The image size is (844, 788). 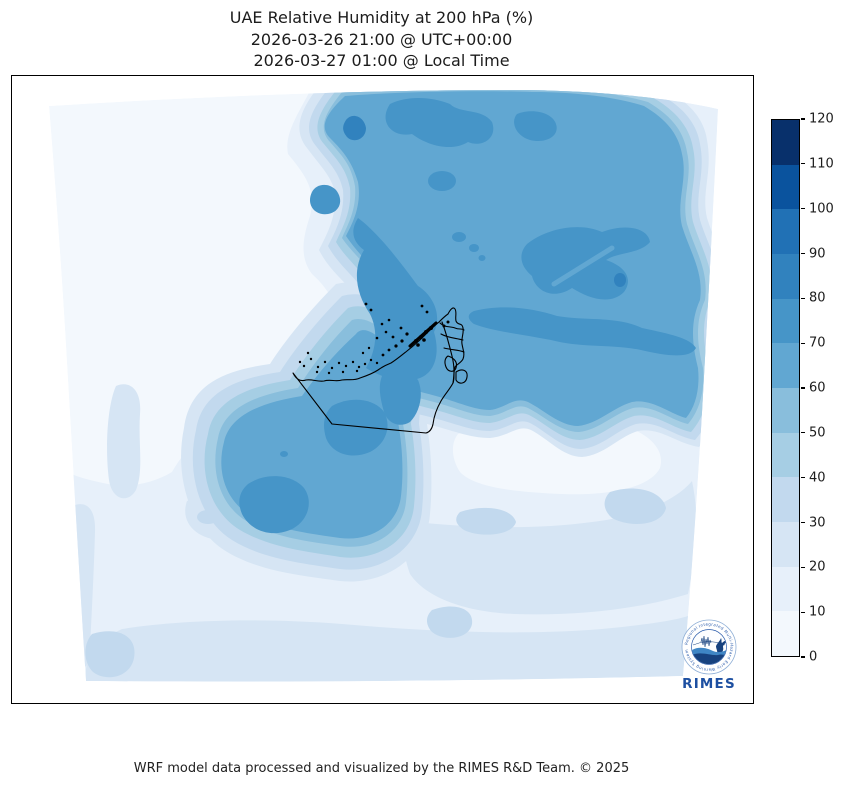 What do you see at coordinates (124, 441) in the screenshot?
I see `contour-20-30-finger` at bounding box center [124, 441].